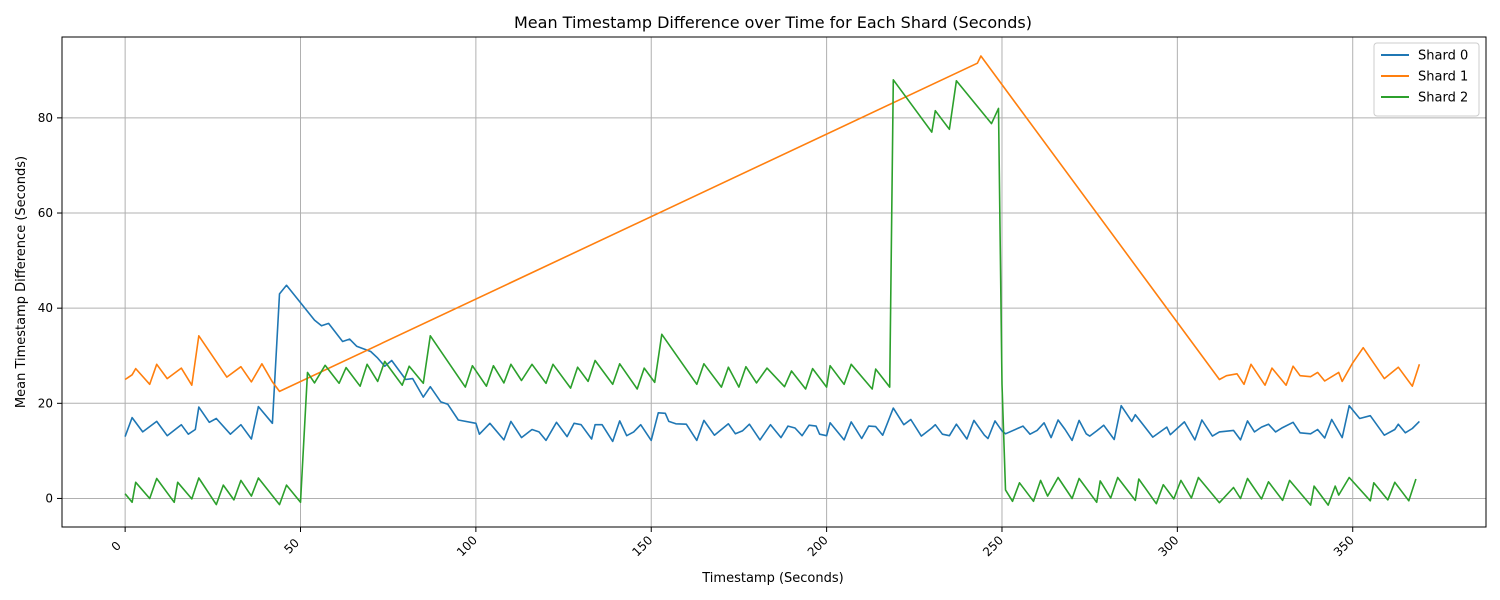 Image resolution: width=1500 pixels, height=600 pixels. What do you see at coordinates (1443, 98) in the screenshot?
I see `legend-label-shard-2: Shard 2` at bounding box center [1443, 98].